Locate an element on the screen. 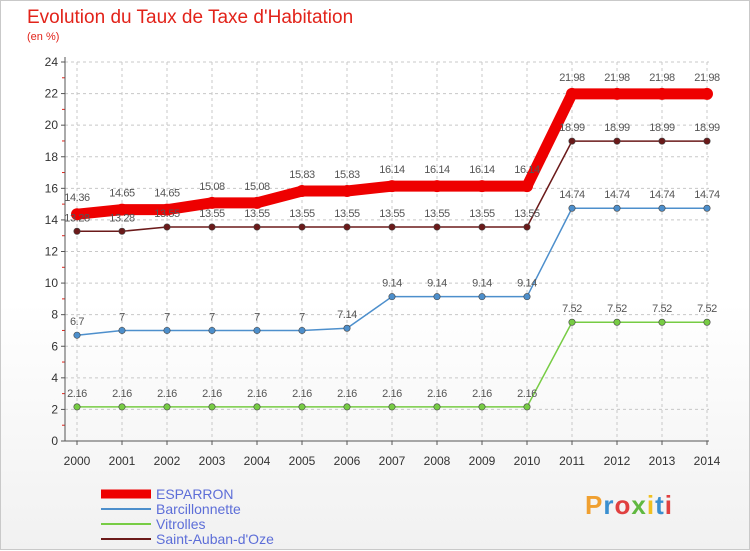  proxiti-logo: Proxiti is located at coordinates (629, 505).